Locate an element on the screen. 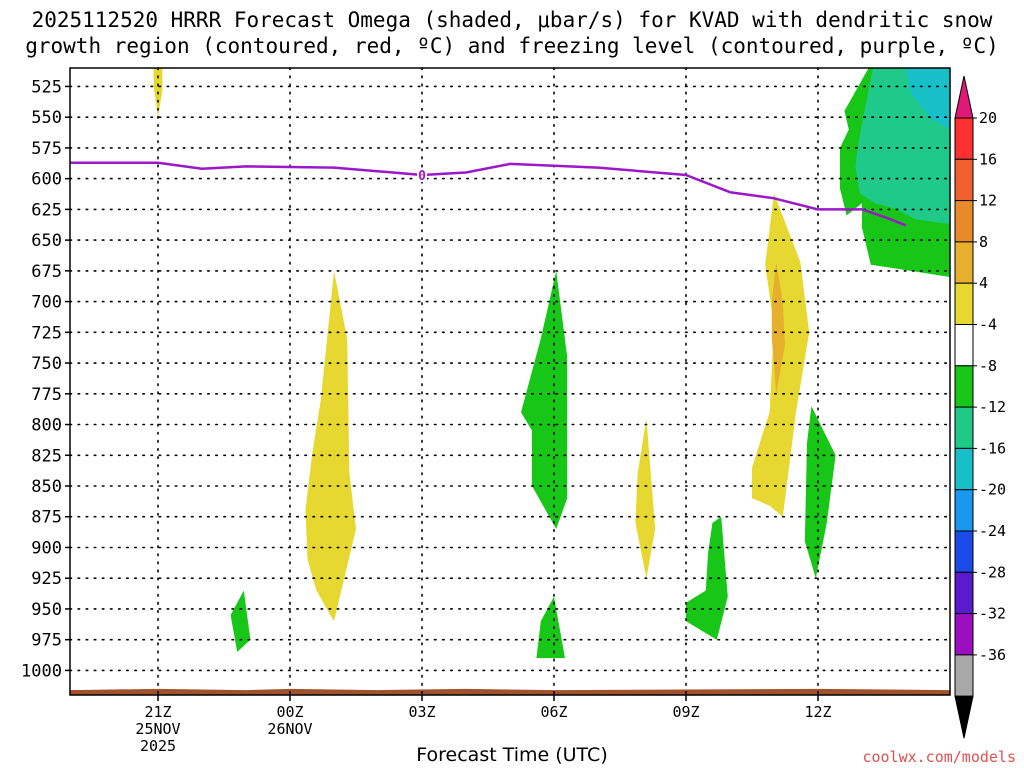 The width and height of the screenshot is (1024, 768). credit-link: coolwx.com/models is located at coordinates (939, 757).